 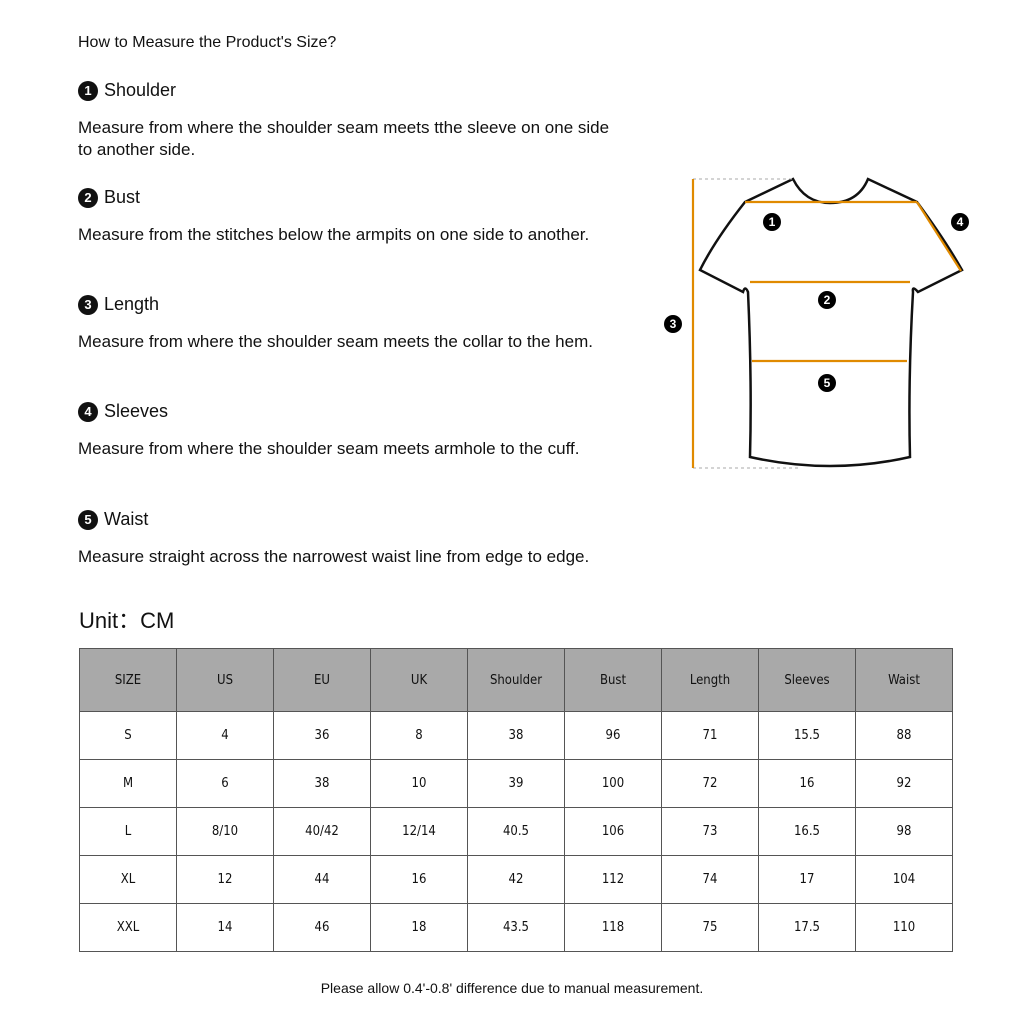 I want to click on table-row: S 4 36 8 38 96 71 15.5 88, so click(x=516, y=735).